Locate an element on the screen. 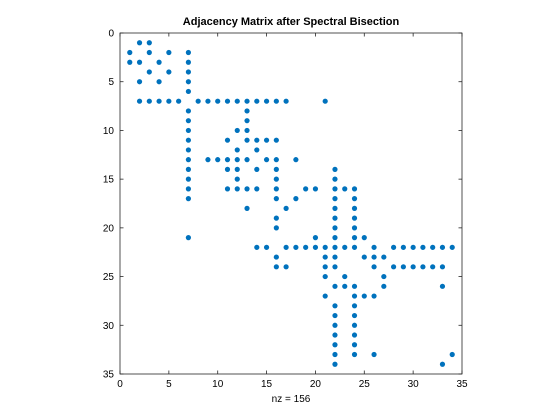  y-tick-label: 20 is located at coordinates (109, 228).